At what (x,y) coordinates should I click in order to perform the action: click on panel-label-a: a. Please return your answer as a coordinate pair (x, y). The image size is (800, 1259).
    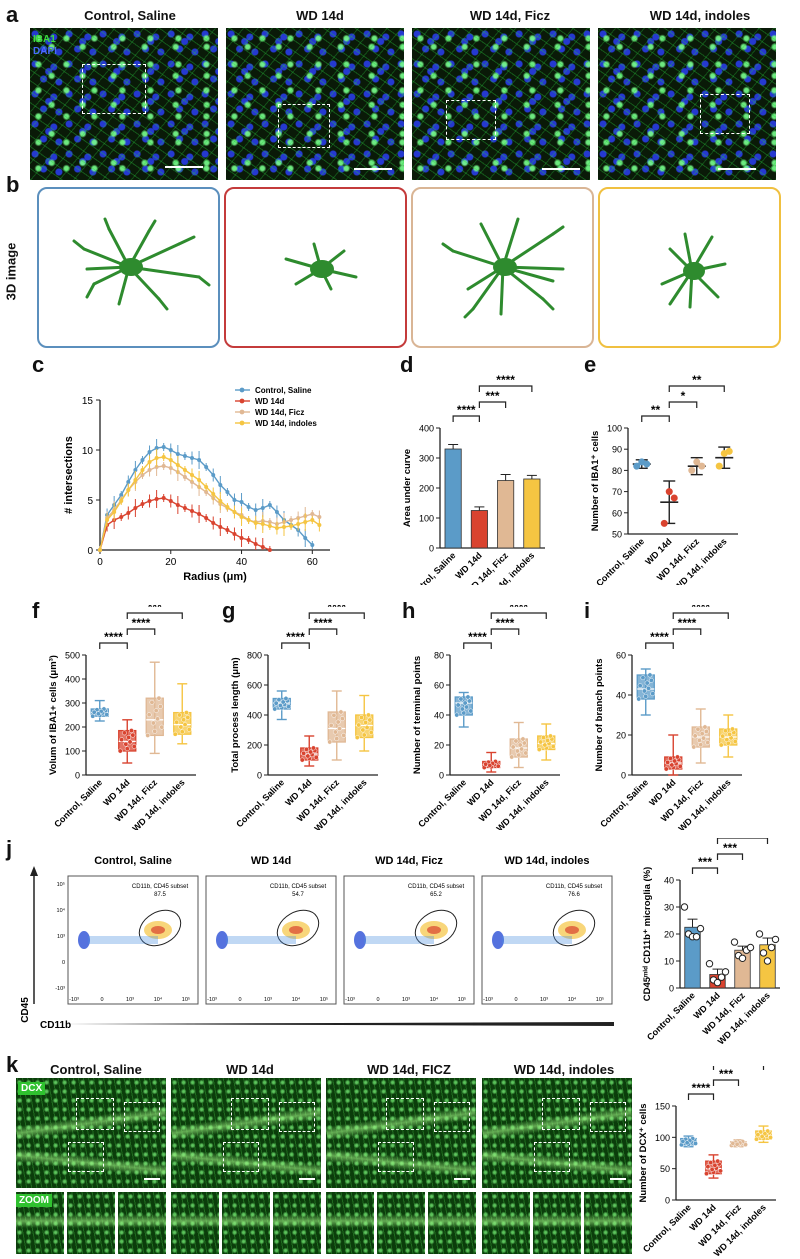
    Looking at the image, I should click on (12, 14).